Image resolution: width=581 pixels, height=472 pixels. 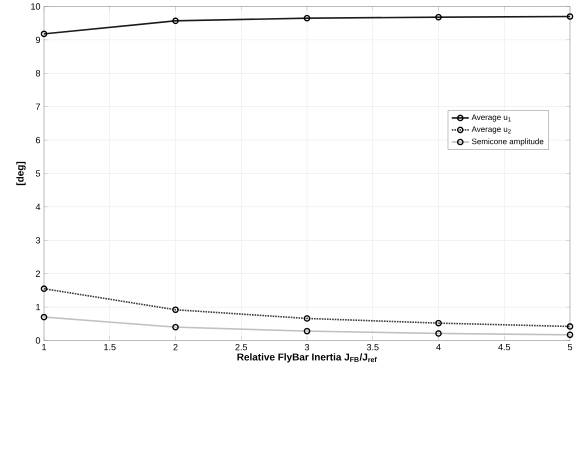 What do you see at coordinates (307, 347) in the screenshot?
I see `x-tick-label: 3` at bounding box center [307, 347].